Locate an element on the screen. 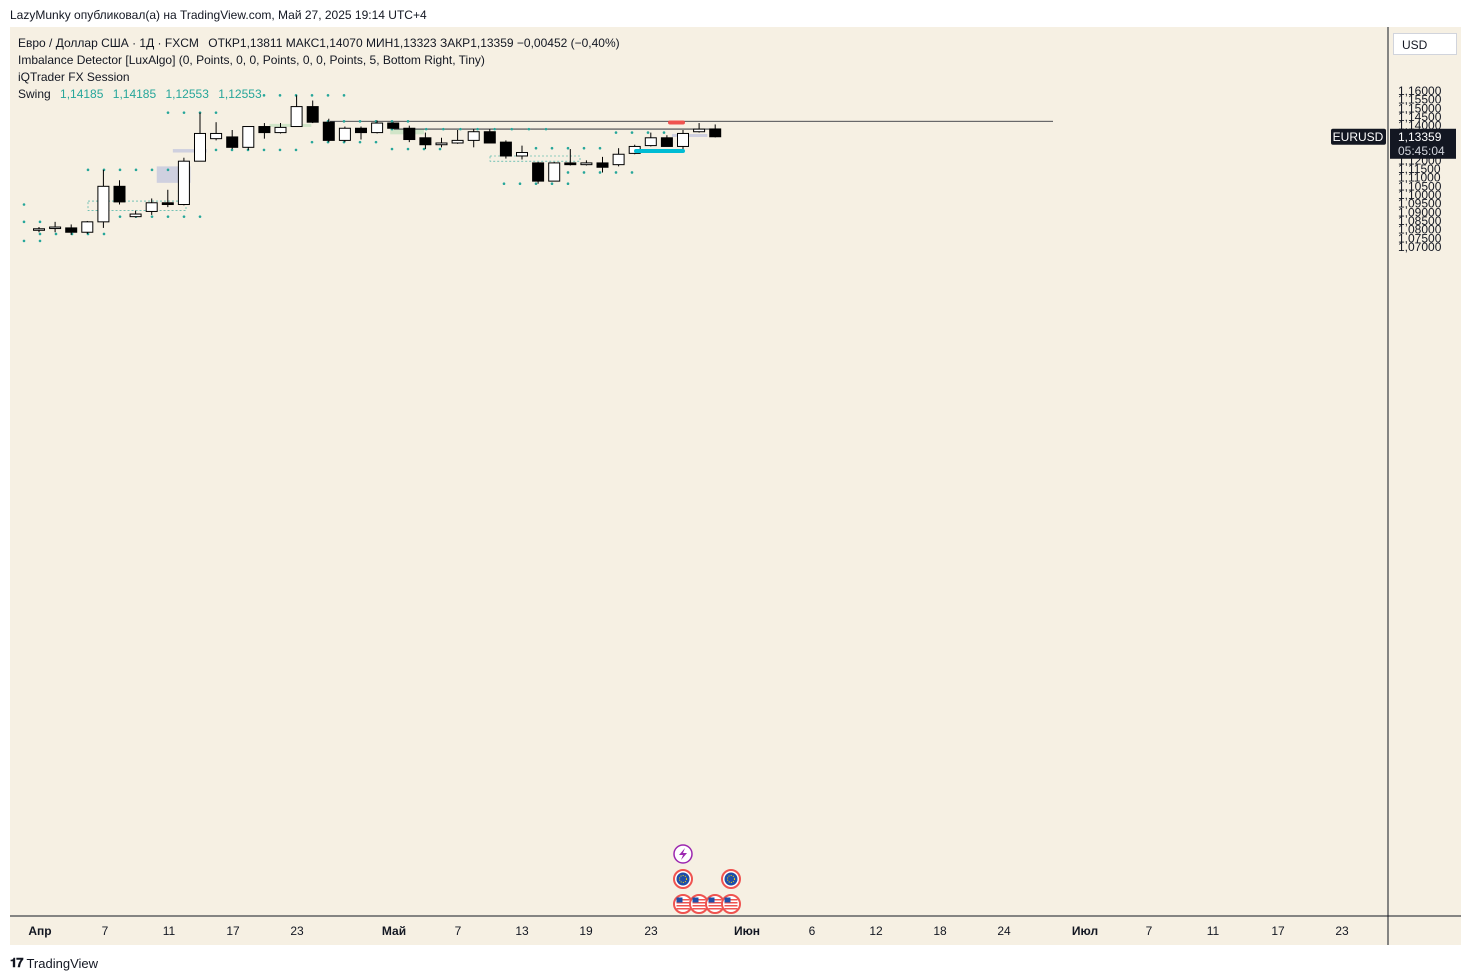 This screenshot has height=980, width=1471. y-tick-label: 1,10500 is located at coordinates (1420, 186).